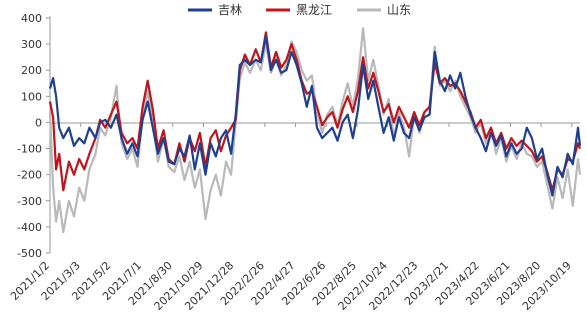 The height and width of the screenshot is (324, 587). I want to click on y-axis: 400 300 200 100 0 -100 -200 -300 -400 -500, so click(34, 136).